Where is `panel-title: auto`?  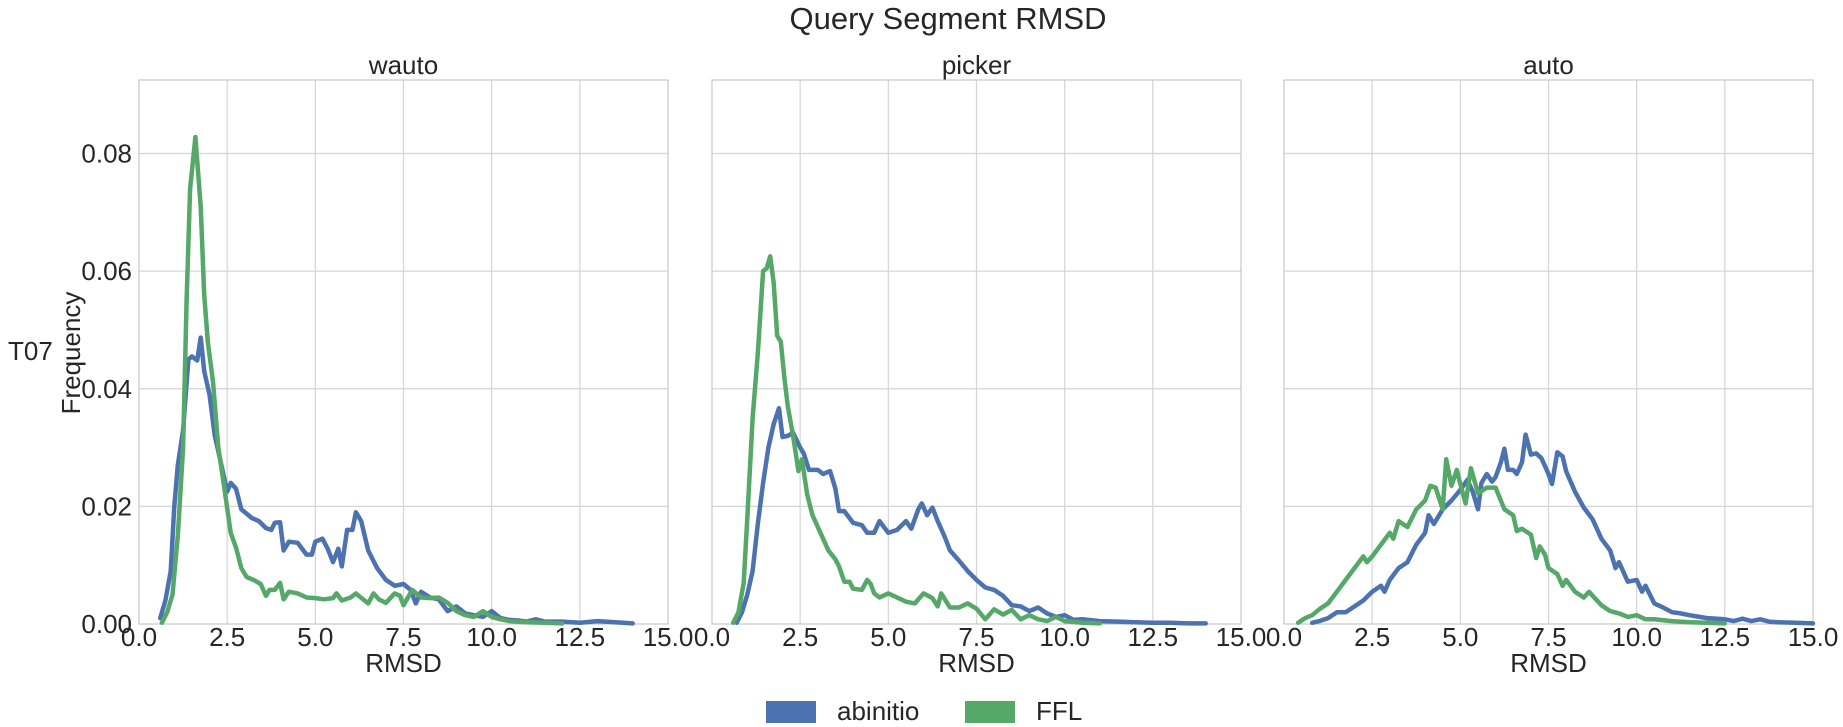 panel-title: auto is located at coordinates (1548, 65).